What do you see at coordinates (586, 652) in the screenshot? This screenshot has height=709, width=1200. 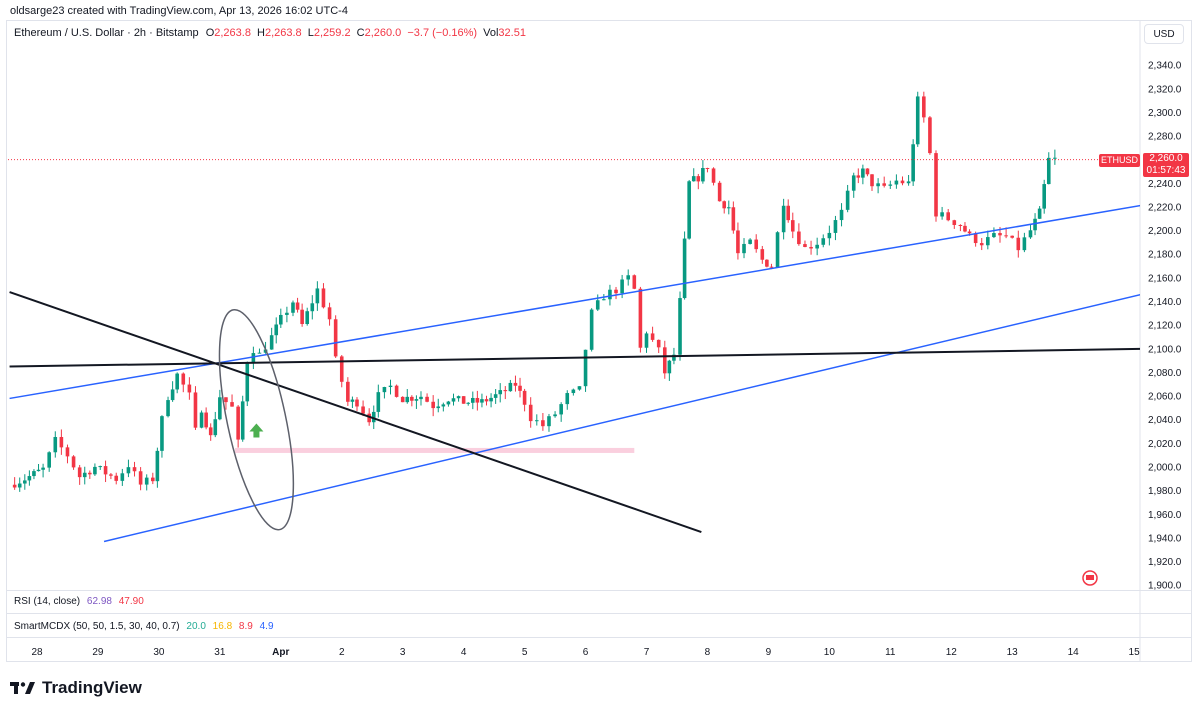 I see `x-tick-label: 6` at bounding box center [586, 652].